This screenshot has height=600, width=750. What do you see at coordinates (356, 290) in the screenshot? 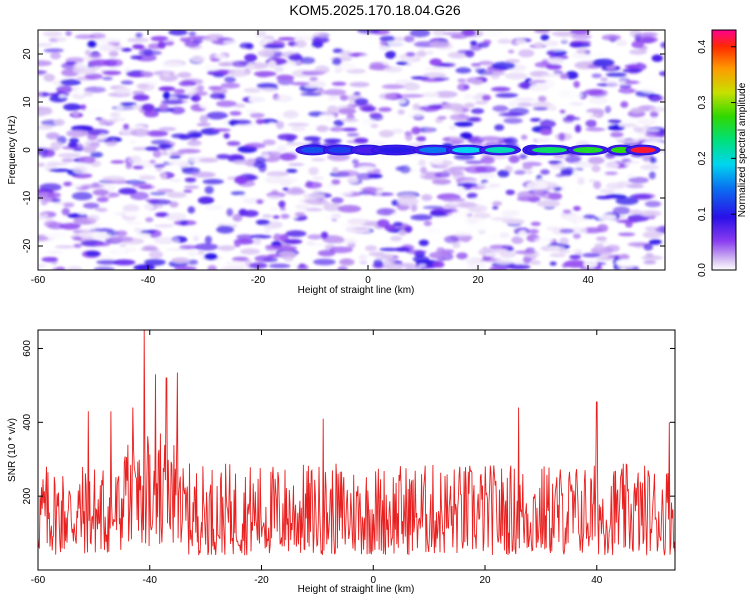
I see `spectrogram-x-label: Height of straight line (km)` at bounding box center [356, 290].